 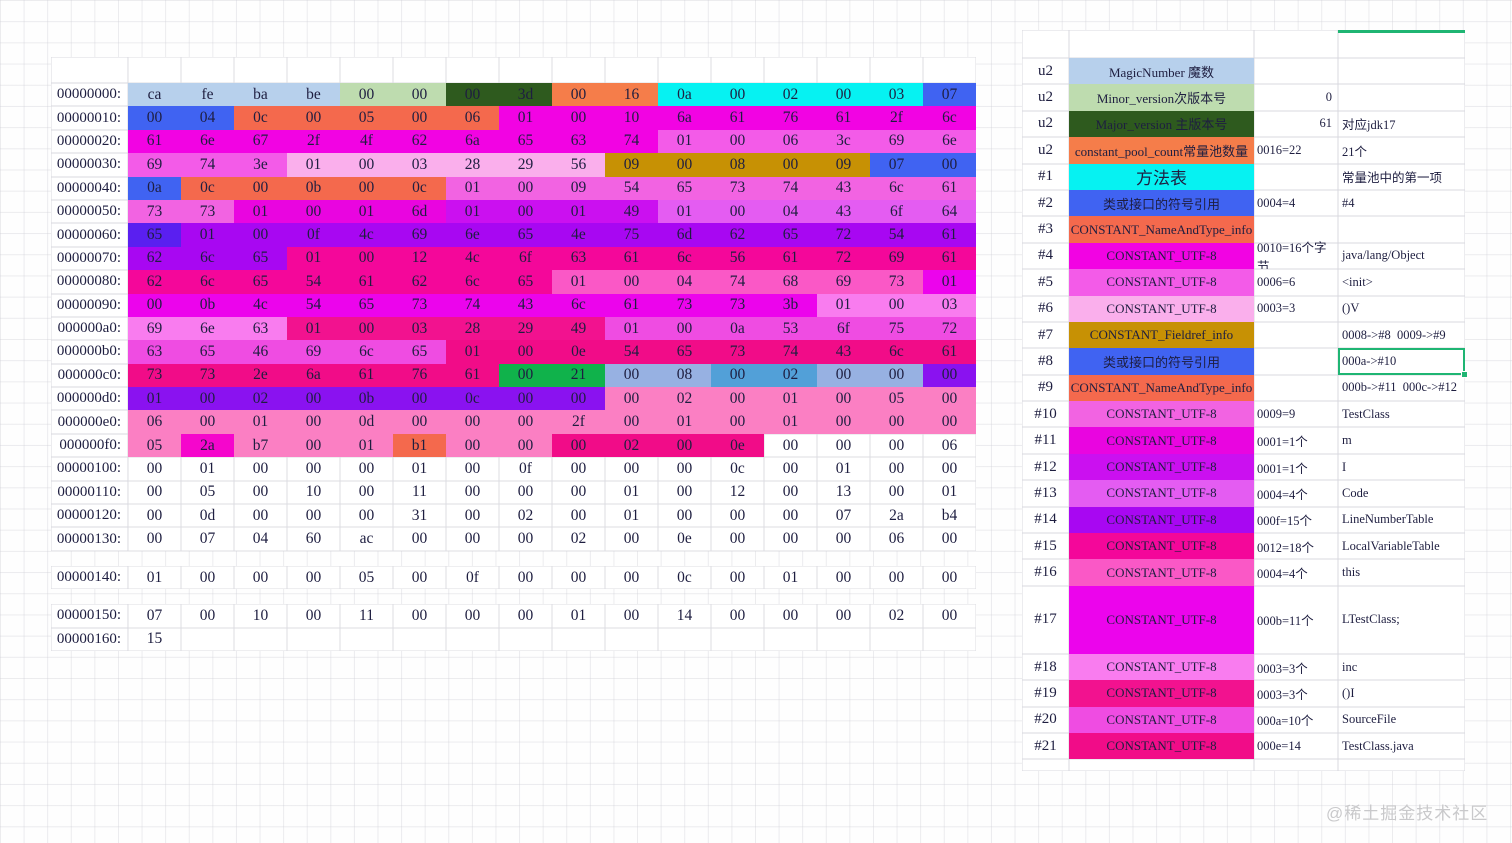 I want to click on hex-byte-cell: 06, so click(x=472, y=118).